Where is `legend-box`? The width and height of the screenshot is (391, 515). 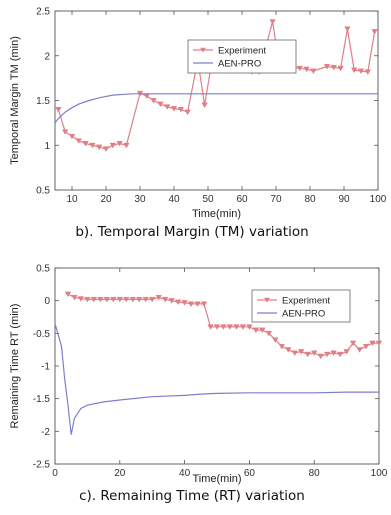
legend-box is located at coordinates (301, 306).